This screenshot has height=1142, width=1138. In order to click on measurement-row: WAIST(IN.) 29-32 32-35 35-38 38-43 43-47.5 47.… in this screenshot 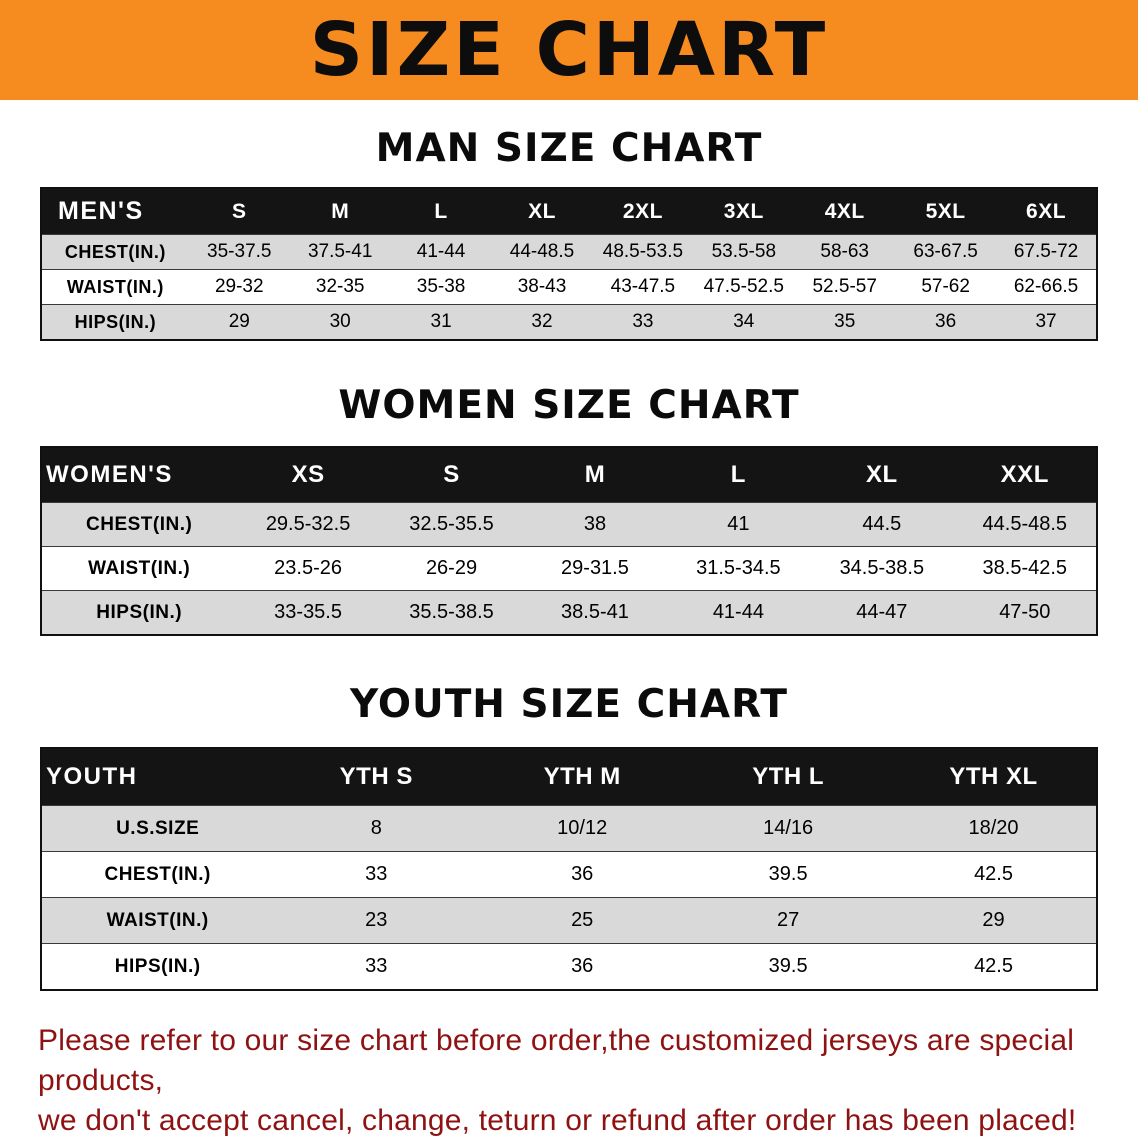, I will do `click(569, 287)`.